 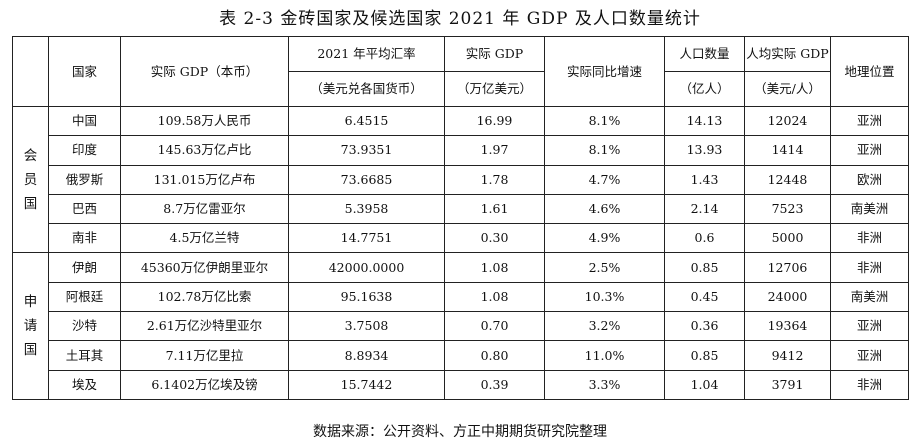 What do you see at coordinates (704, 150) in the screenshot?
I see `population-cell: 13.93` at bounding box center [704, 150].